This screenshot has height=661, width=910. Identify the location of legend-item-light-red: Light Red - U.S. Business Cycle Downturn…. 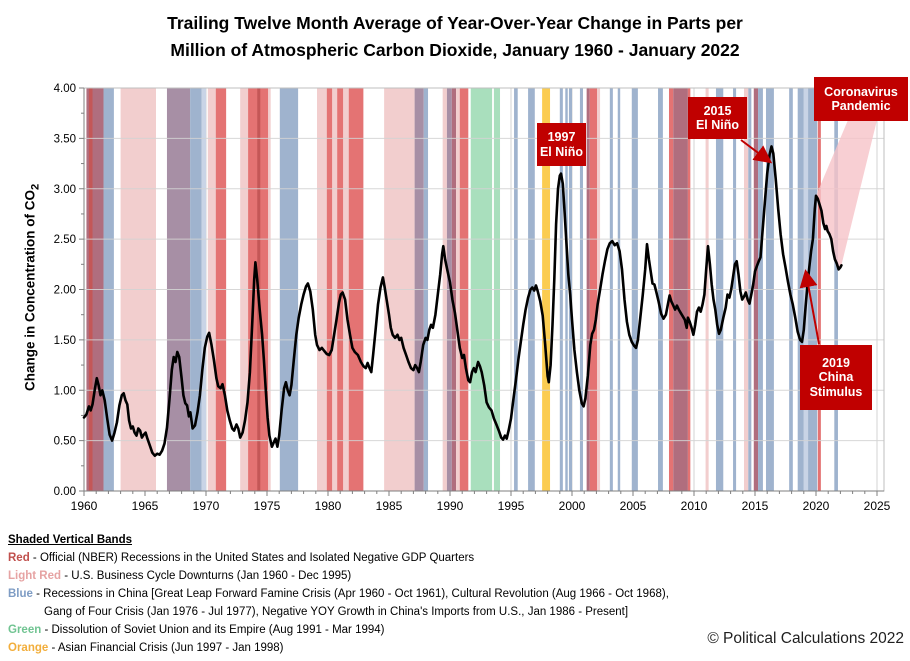
(338, 576).